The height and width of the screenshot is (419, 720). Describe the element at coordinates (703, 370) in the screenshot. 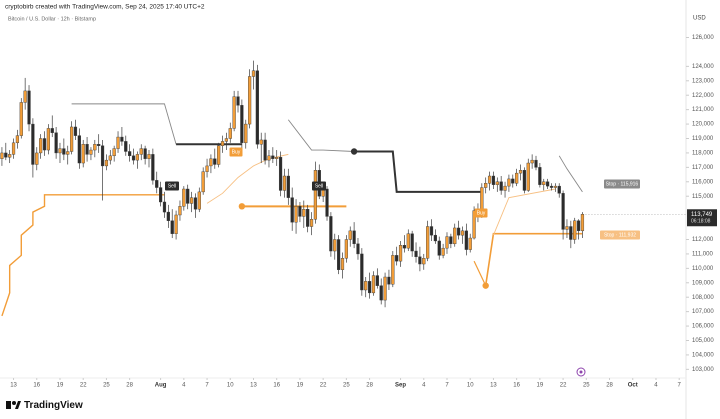

I see `y-tick-label: 103,000` at that location.